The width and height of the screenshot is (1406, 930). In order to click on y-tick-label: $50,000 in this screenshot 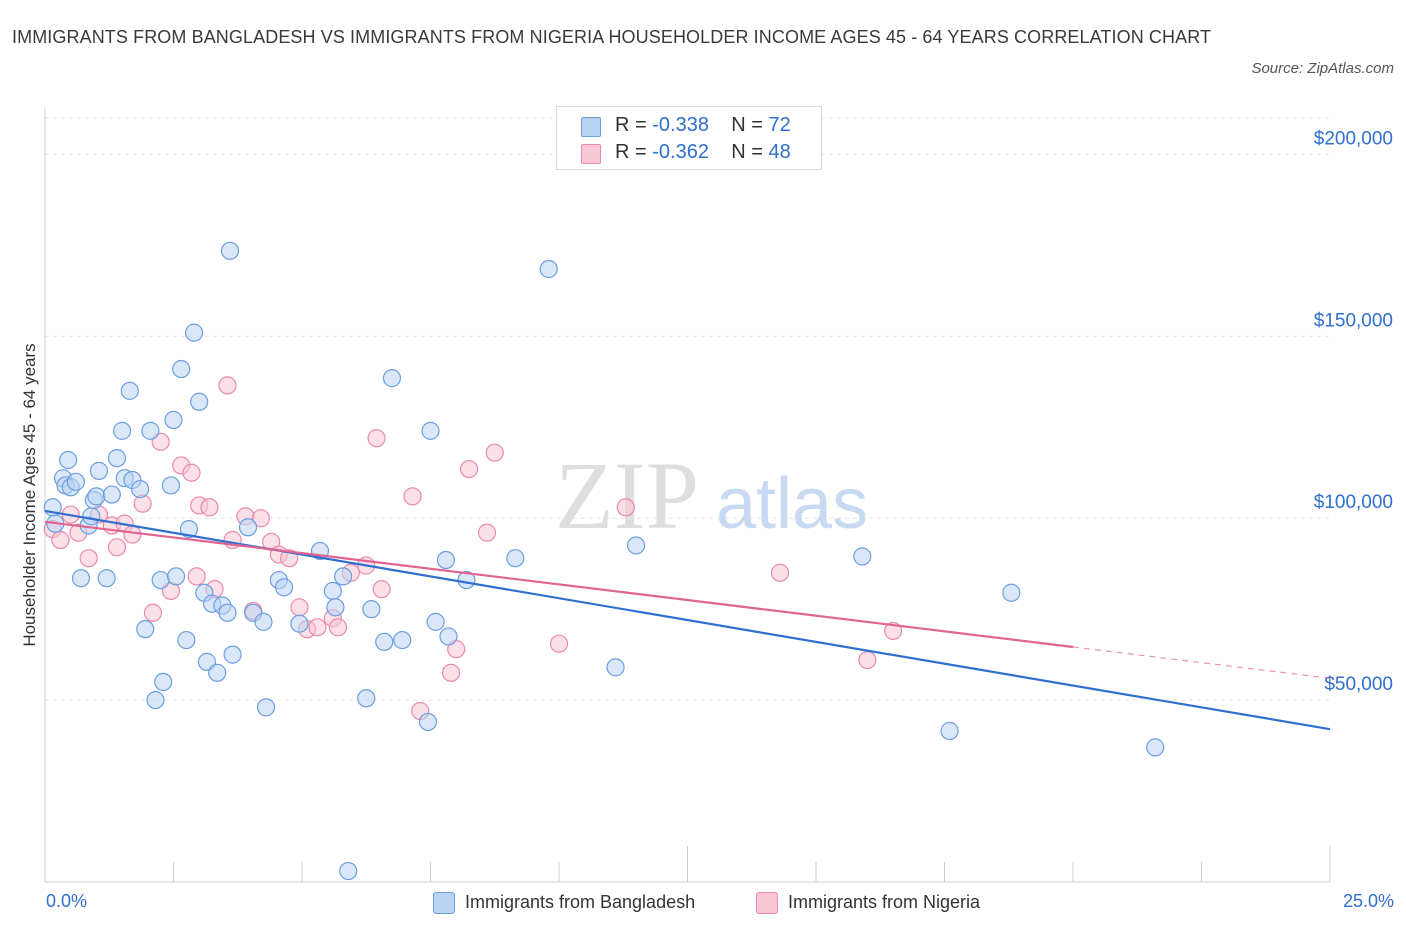, I will do `click(1358, 684)`.